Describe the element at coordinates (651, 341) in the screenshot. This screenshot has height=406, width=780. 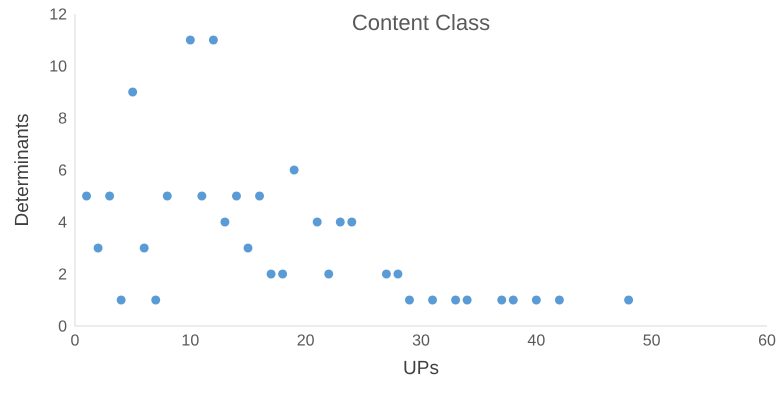
I see `x-tick-label: 50` at that location.